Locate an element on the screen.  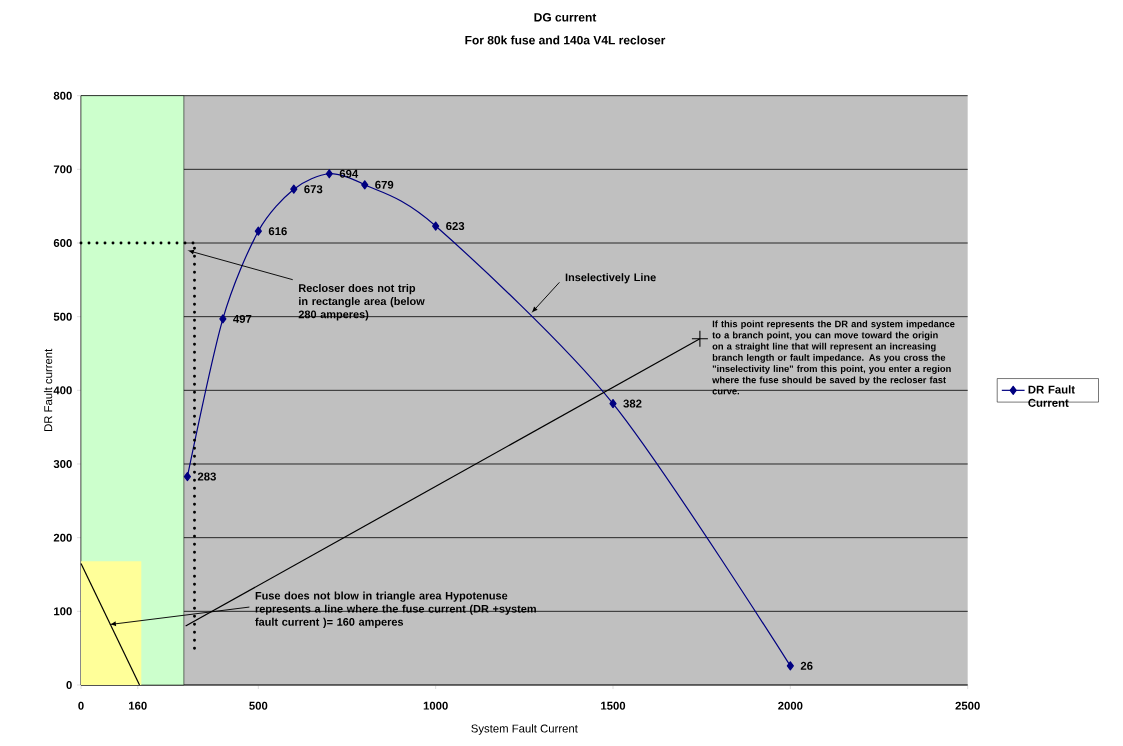
x-axis-title: System Fault Current is located at coordinates (524, 729).